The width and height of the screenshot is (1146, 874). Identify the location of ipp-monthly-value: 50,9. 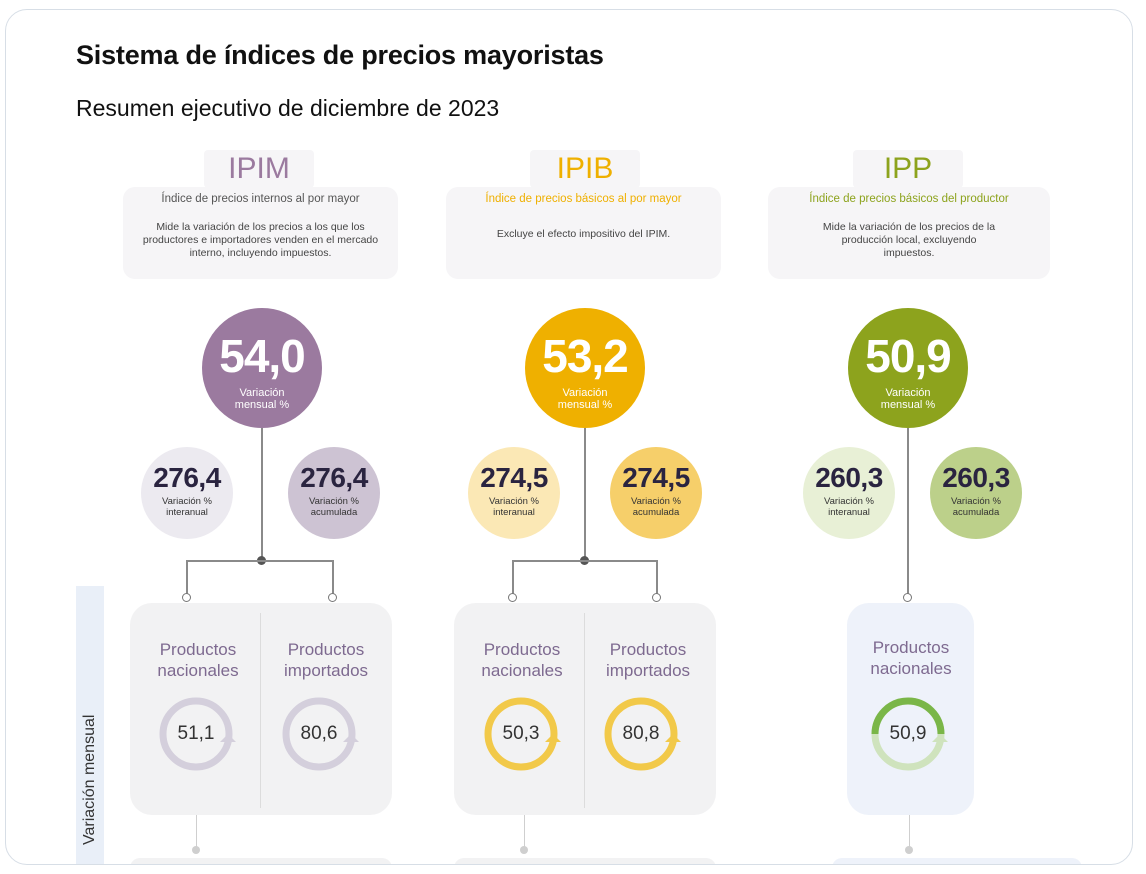
(908, 356).